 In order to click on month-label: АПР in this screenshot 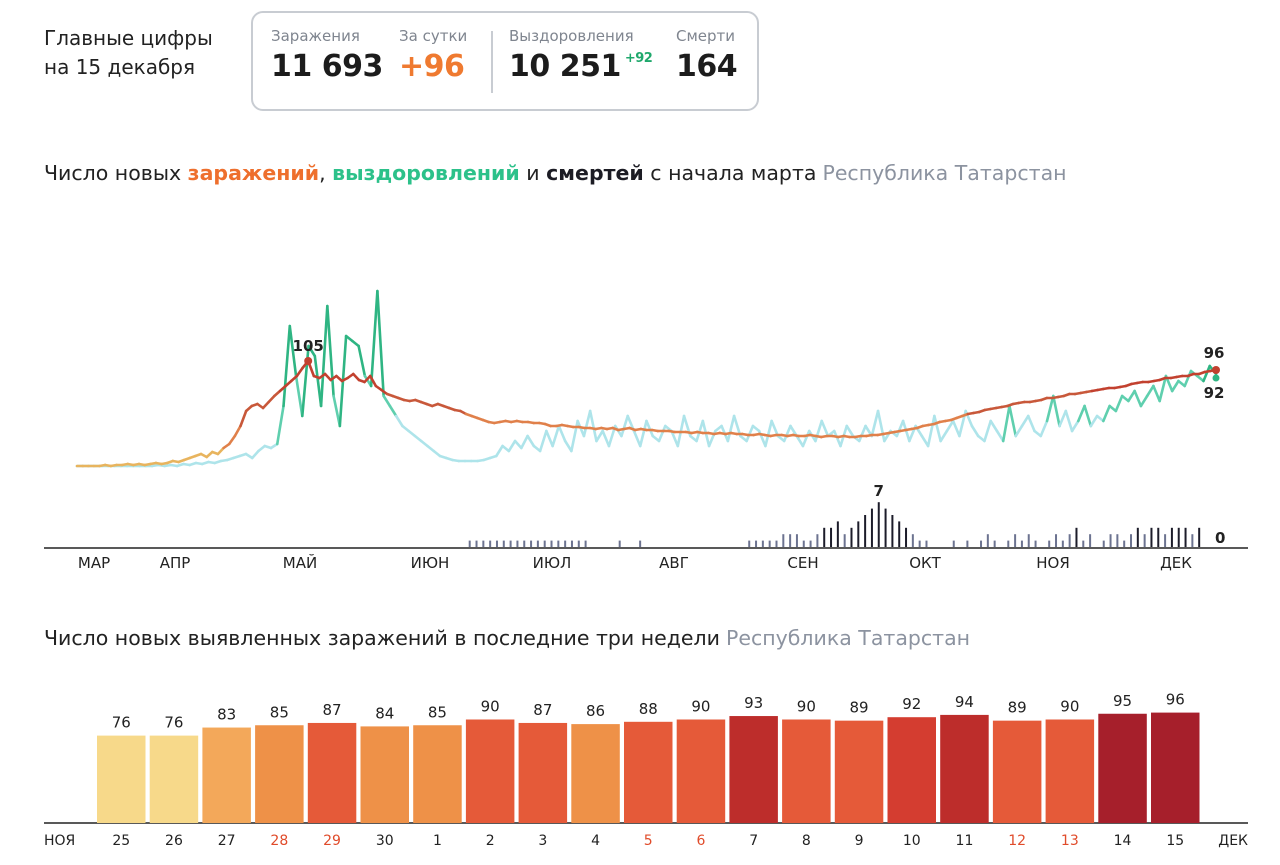, I will do `click(175, 563)`.